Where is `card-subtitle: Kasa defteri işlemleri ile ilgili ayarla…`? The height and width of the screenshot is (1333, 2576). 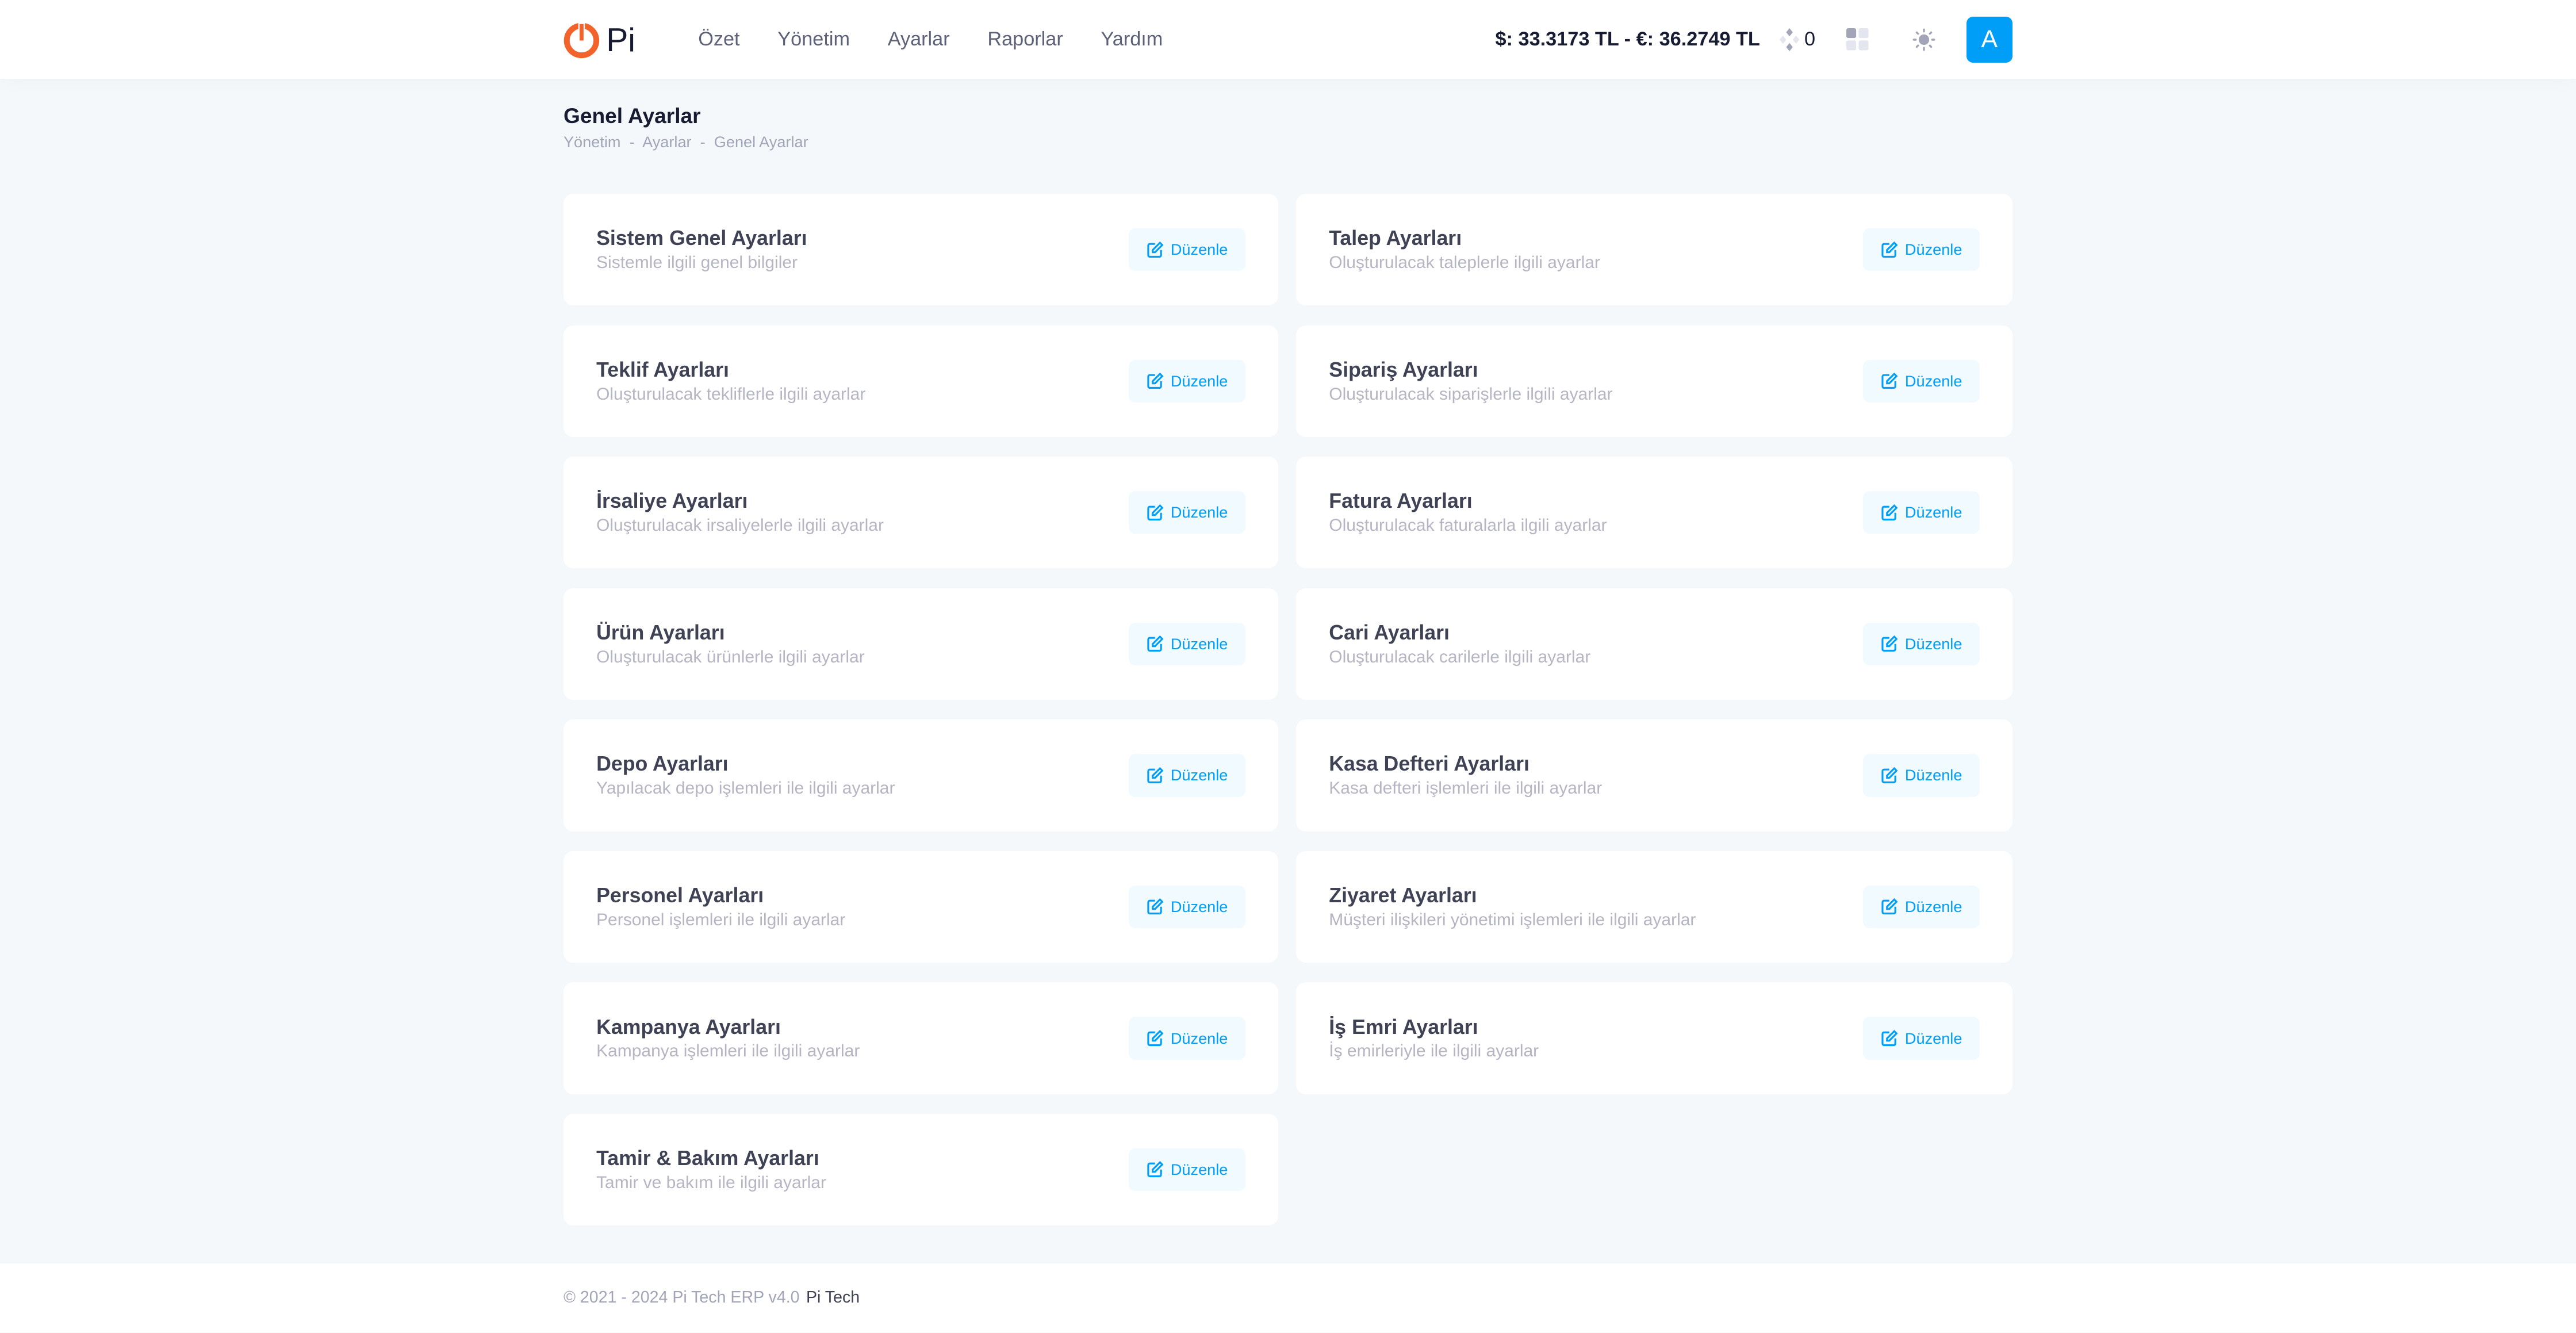 card-subtitle: Kasa defteri işlemleri ile ilgili ayarla… is located at coordinates (1466, 788).